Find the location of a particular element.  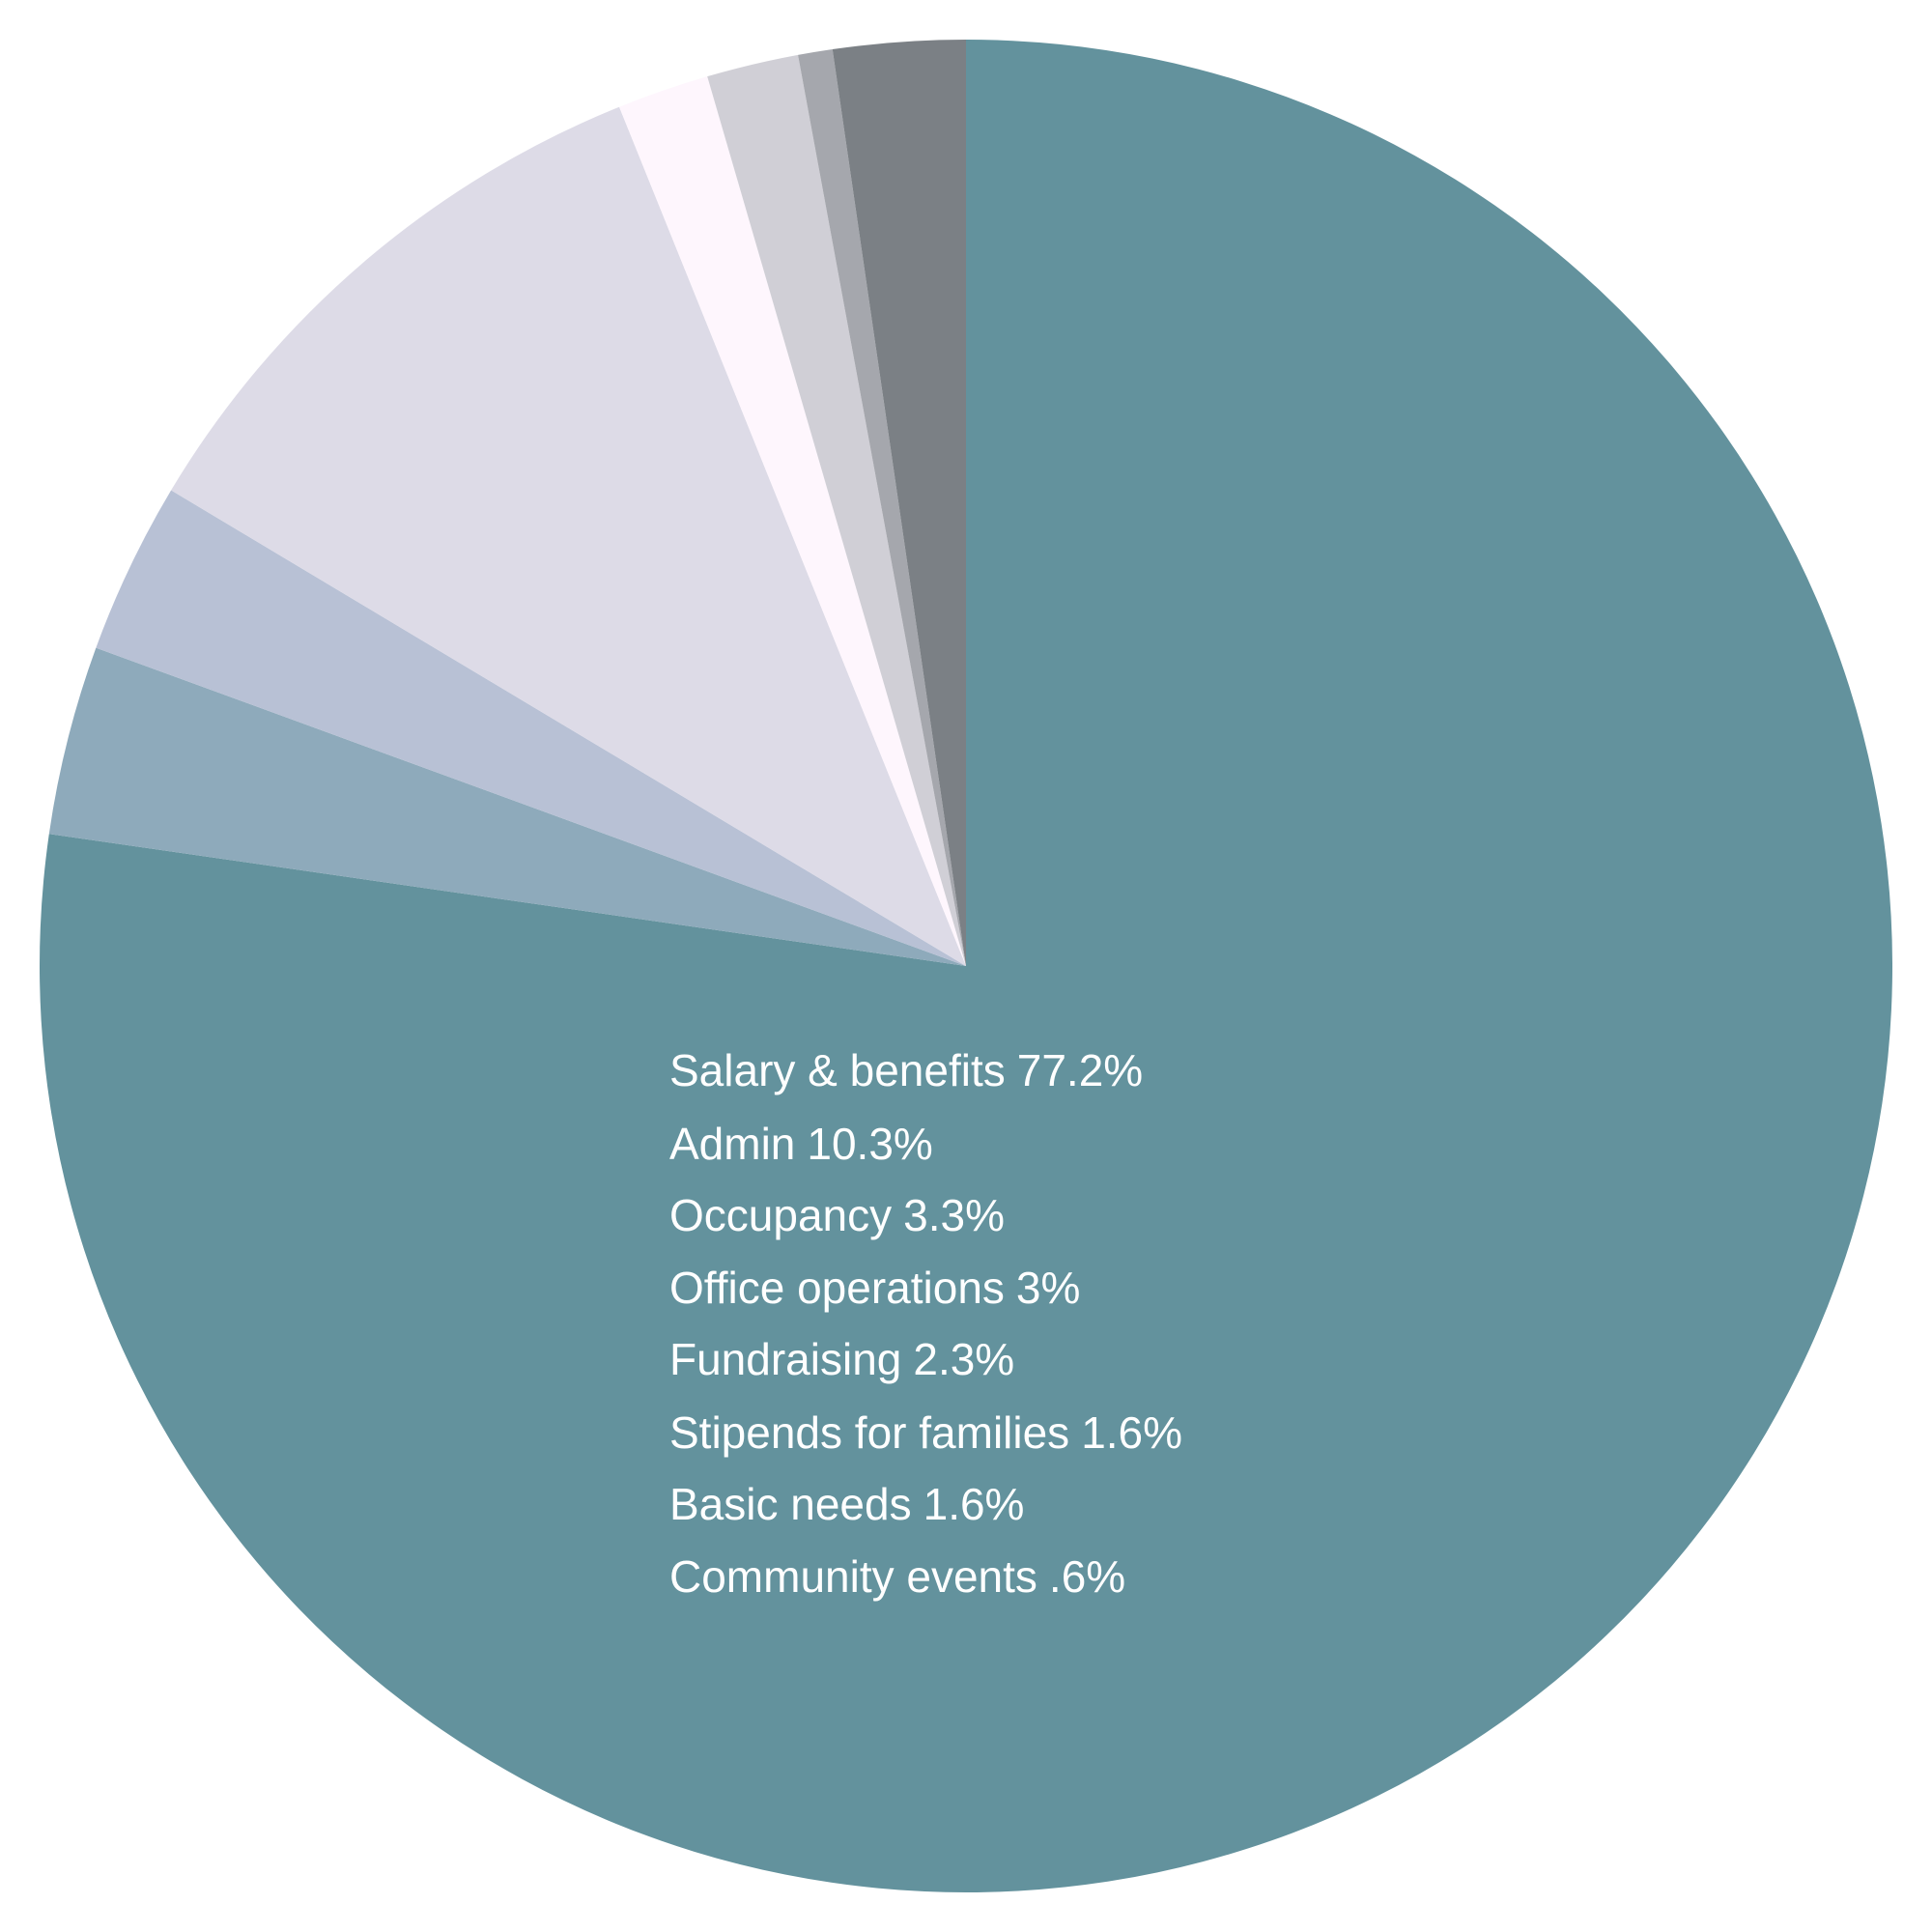

legend-entry: Community events .6% is located at coordinates (897, 1576).